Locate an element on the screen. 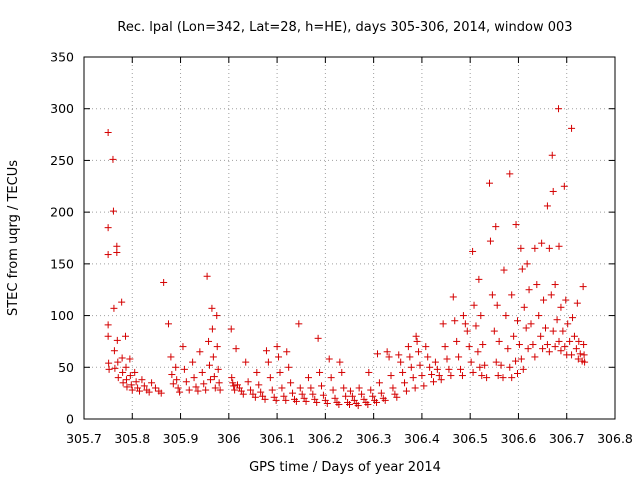 This screenshot has height=480, width=640. y-tick-label: 150 is located at coordinates (62, 263).